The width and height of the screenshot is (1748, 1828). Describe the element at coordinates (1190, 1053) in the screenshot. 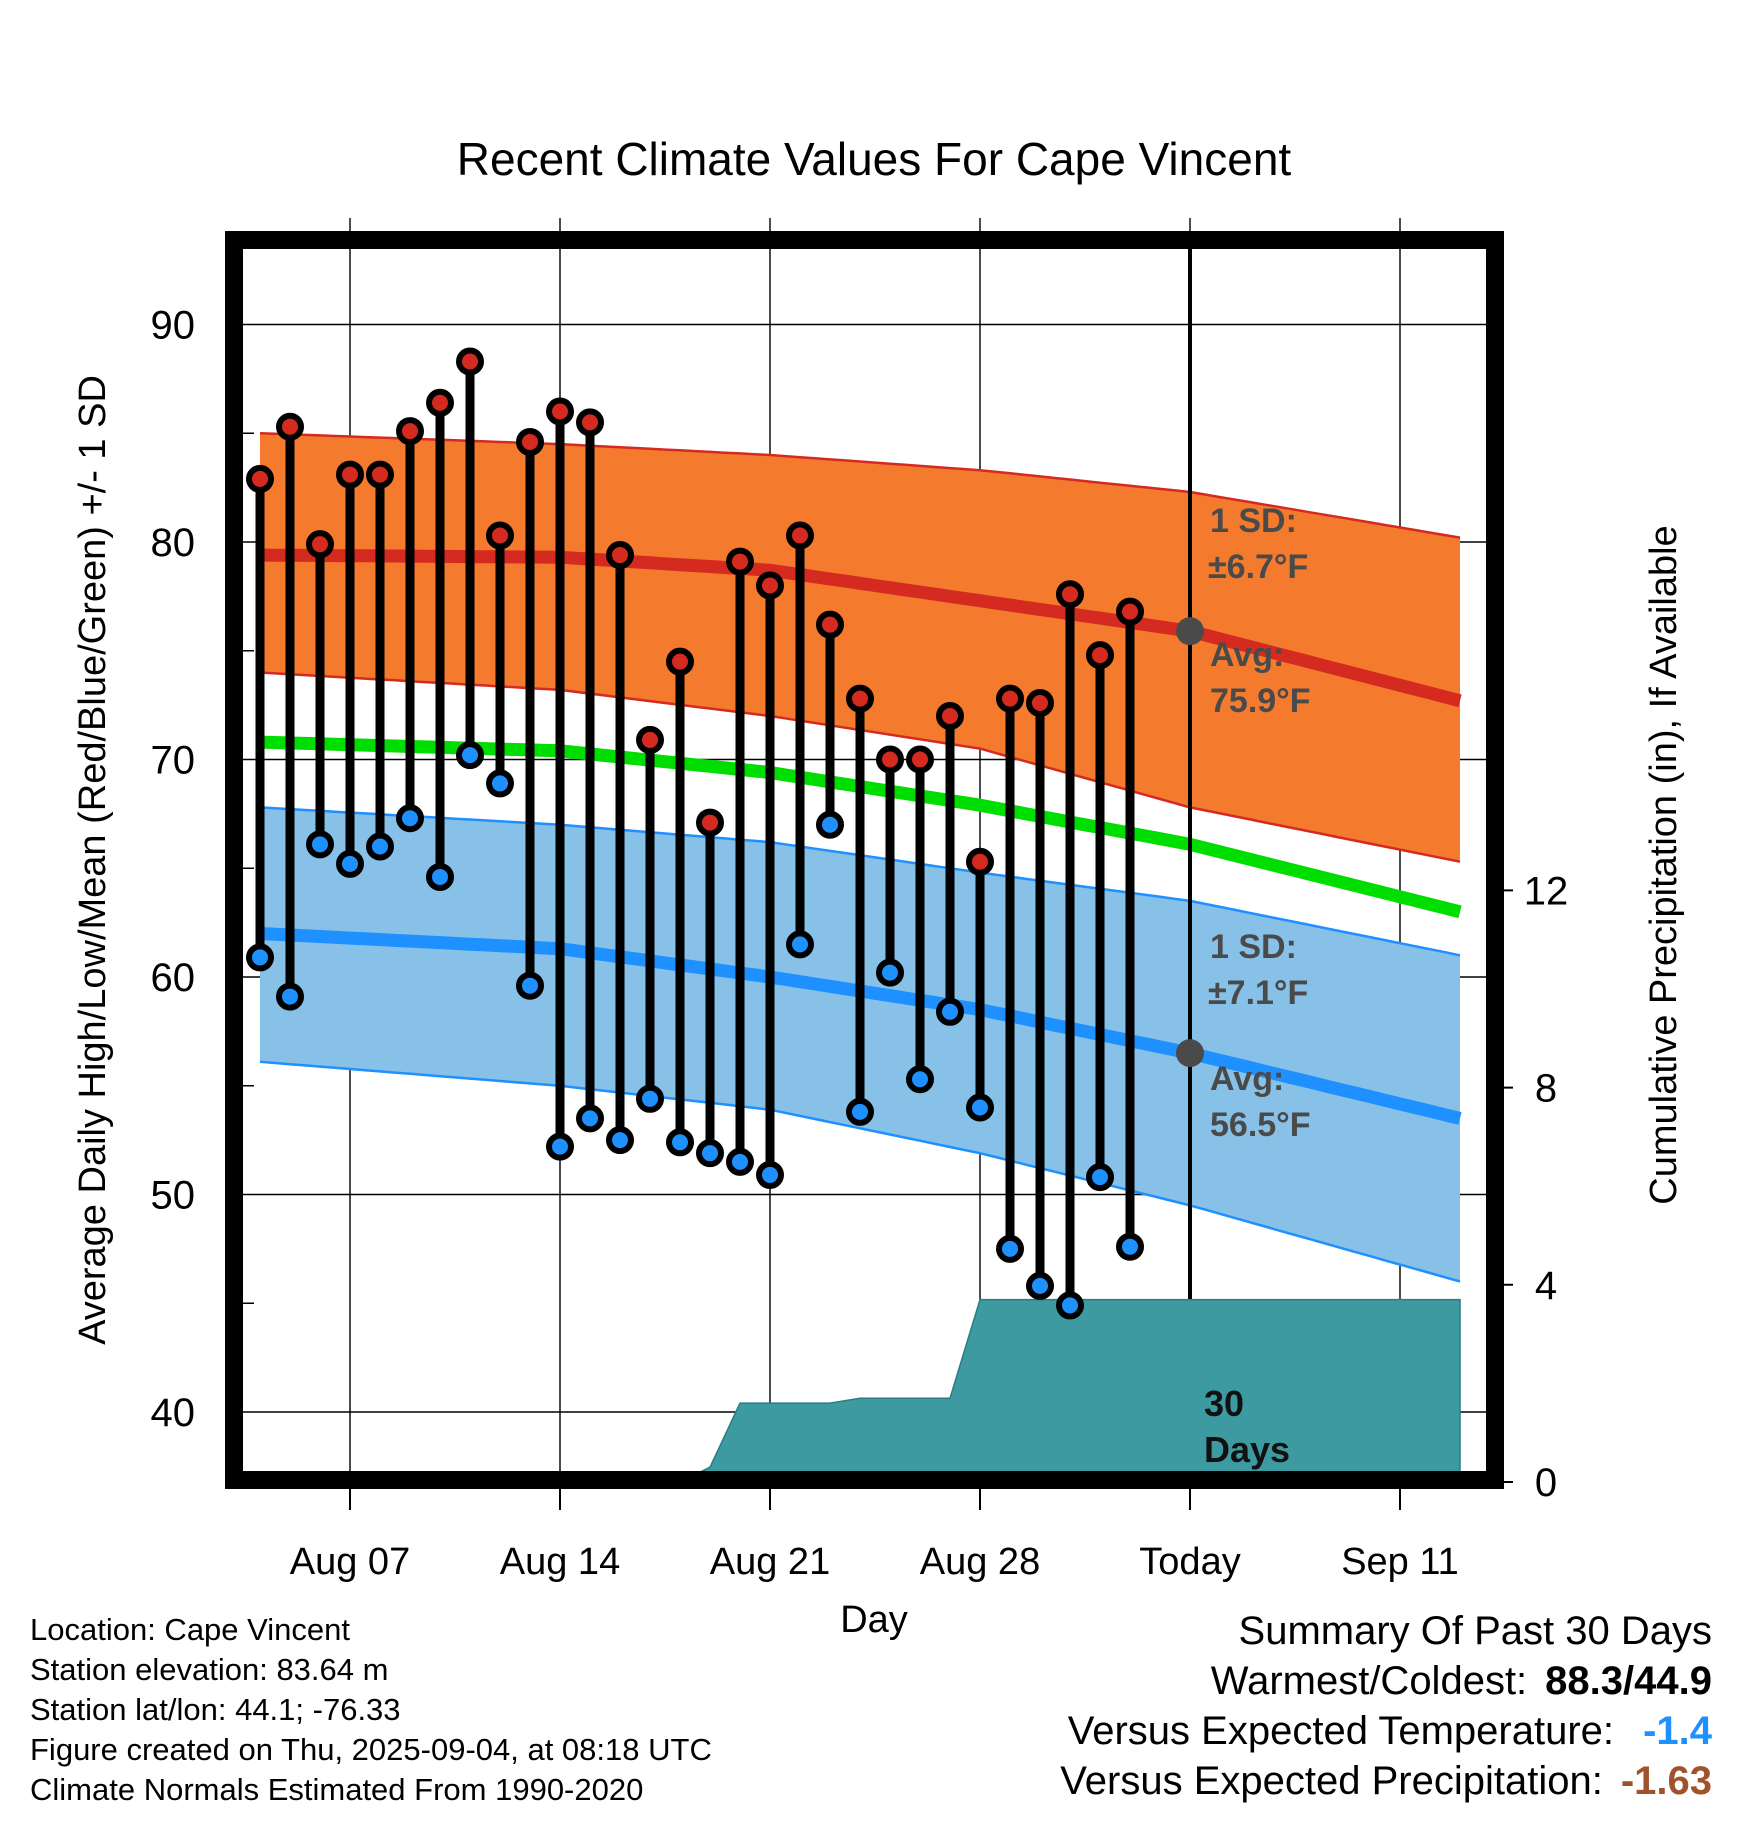

I see `low-avg-marker` at that location.